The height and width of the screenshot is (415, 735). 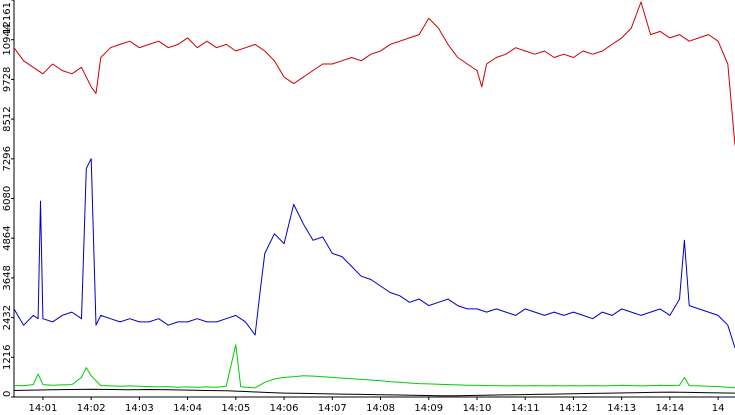 I want to click on x-tick-label: 14:14, so click(x=669, y=408).